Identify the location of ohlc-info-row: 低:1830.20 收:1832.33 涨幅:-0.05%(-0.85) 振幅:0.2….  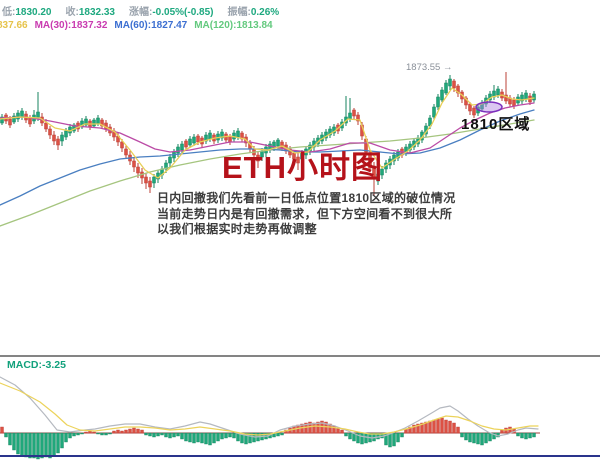
(147, 10).